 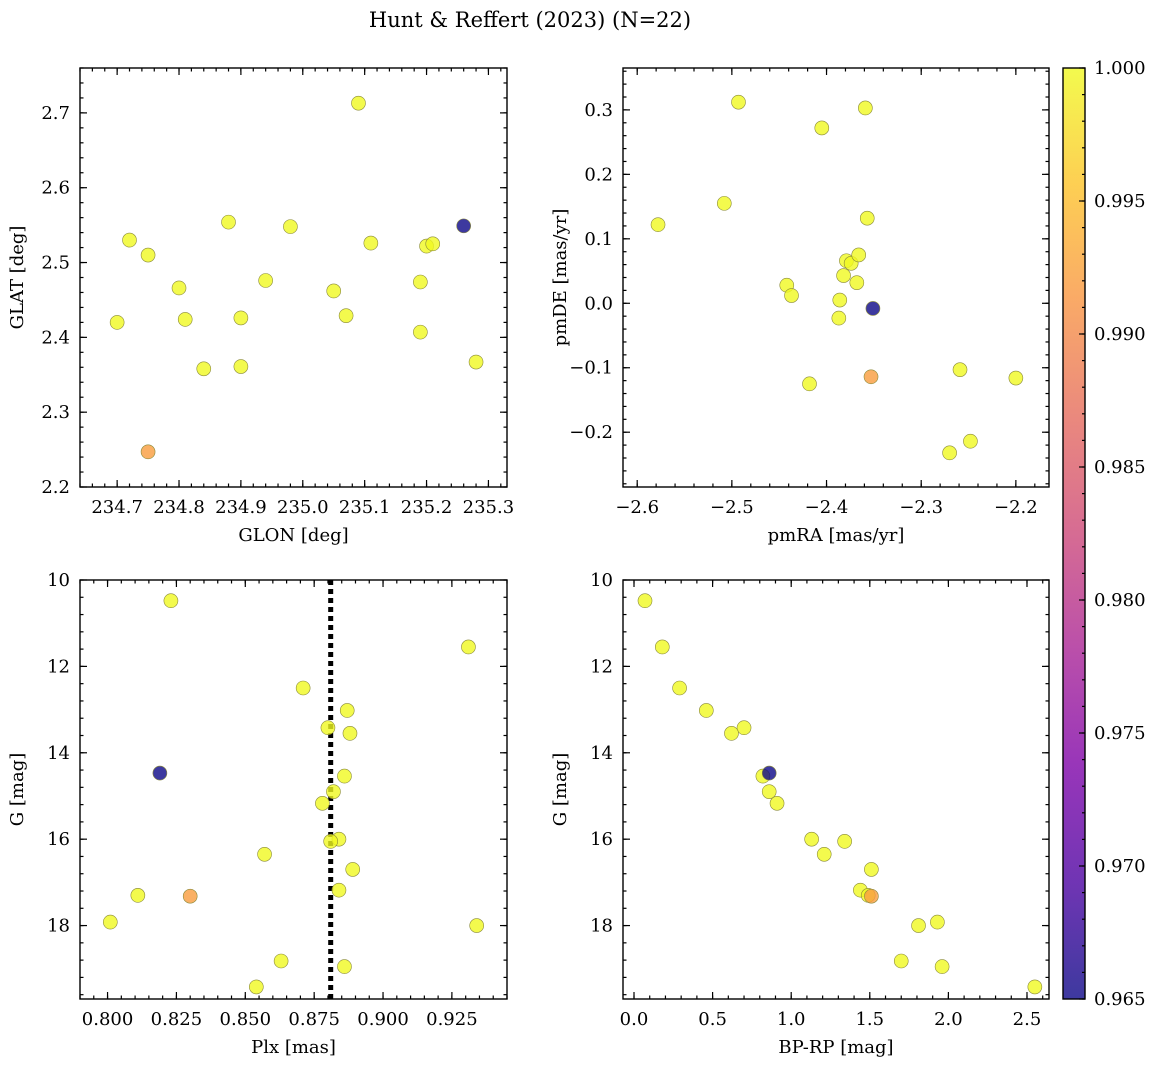 I want to click on x-tick-label: 234.9, so click(x=241, y=507).